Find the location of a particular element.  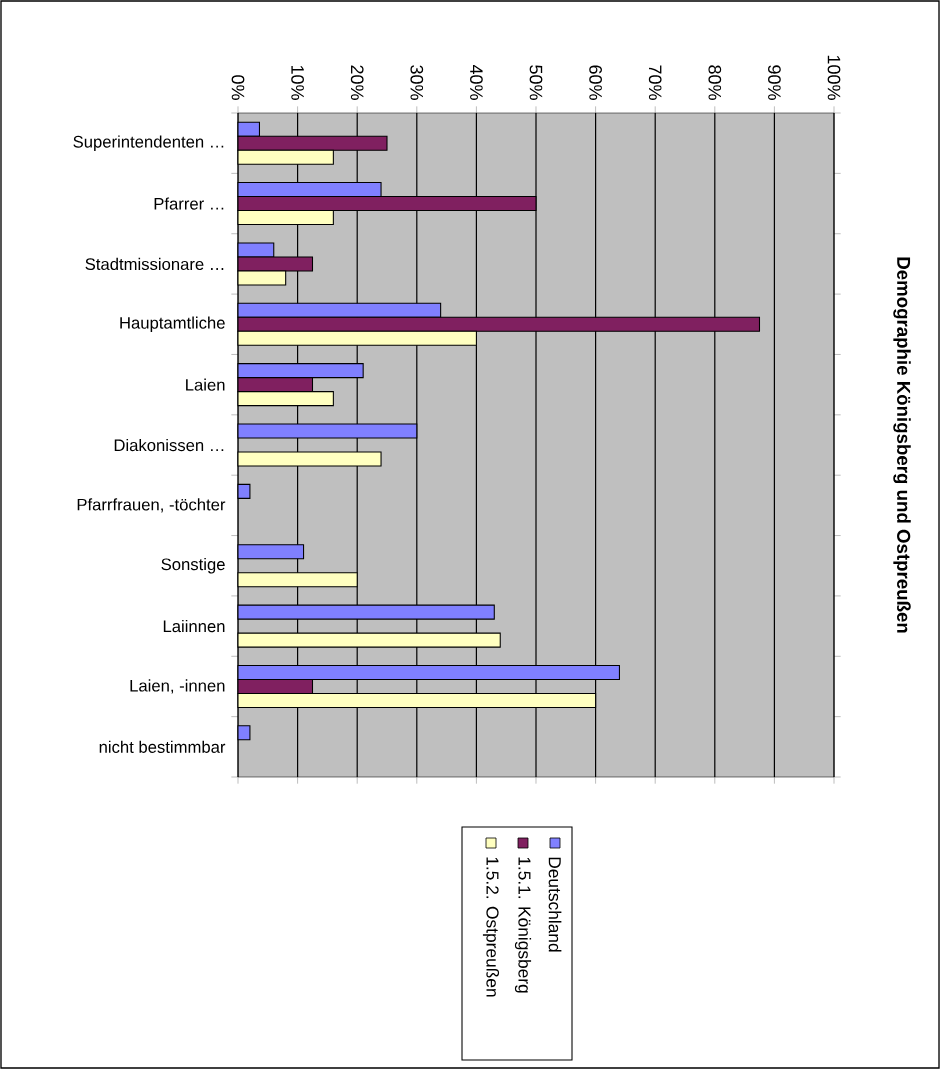

legend-label: 1.5.1. Königsberg is located at coordinates (523, 925).